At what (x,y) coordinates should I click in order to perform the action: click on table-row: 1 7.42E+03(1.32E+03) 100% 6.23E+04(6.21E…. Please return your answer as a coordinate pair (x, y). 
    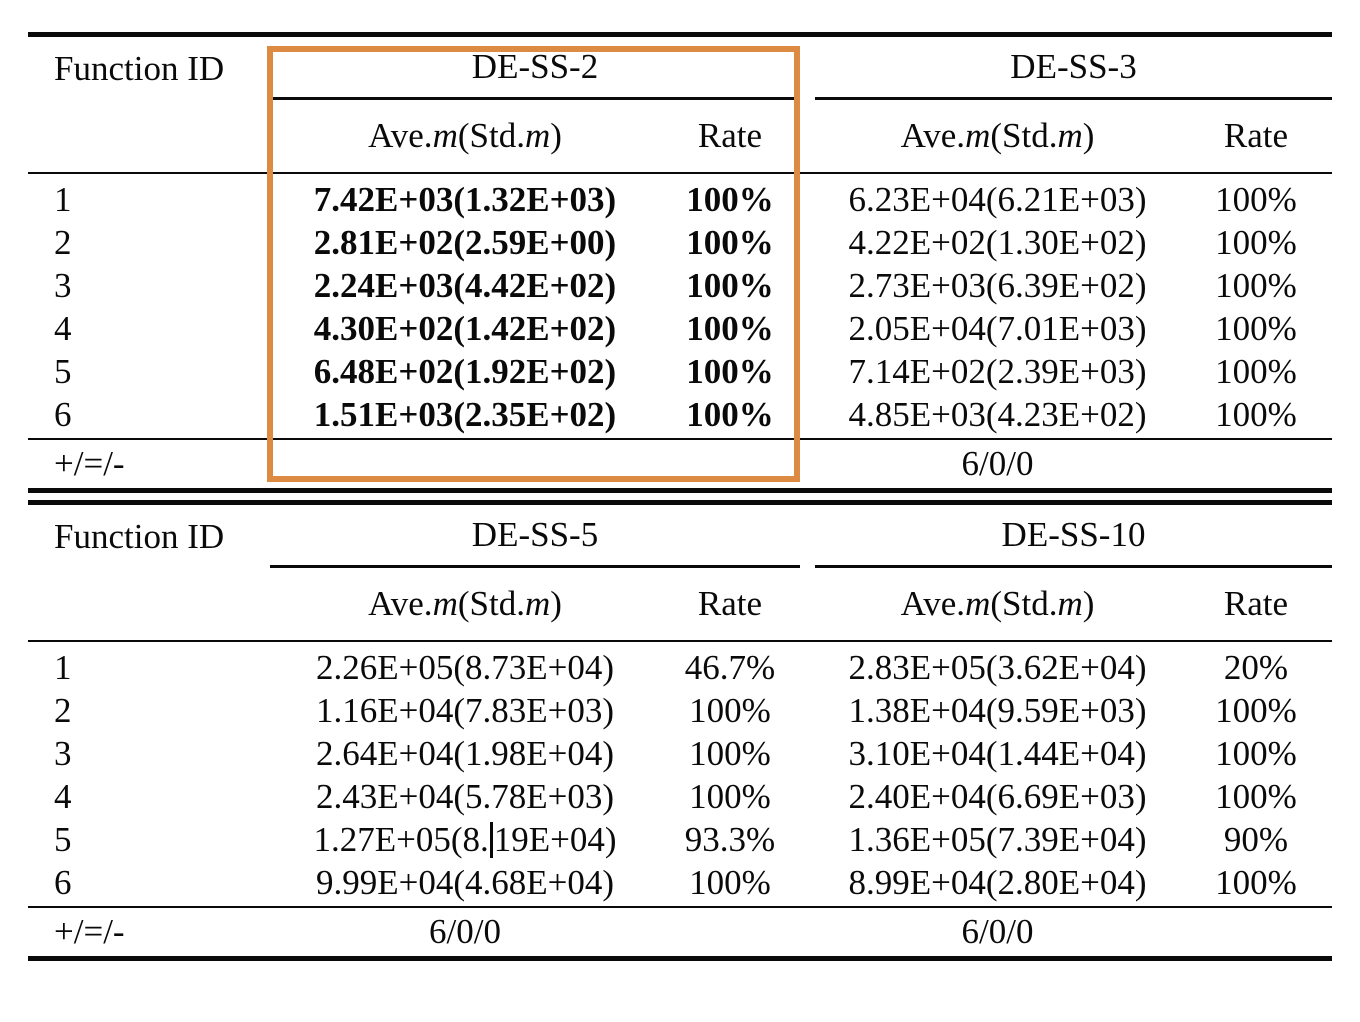
    Looking at the image, I should click on (680, 199).